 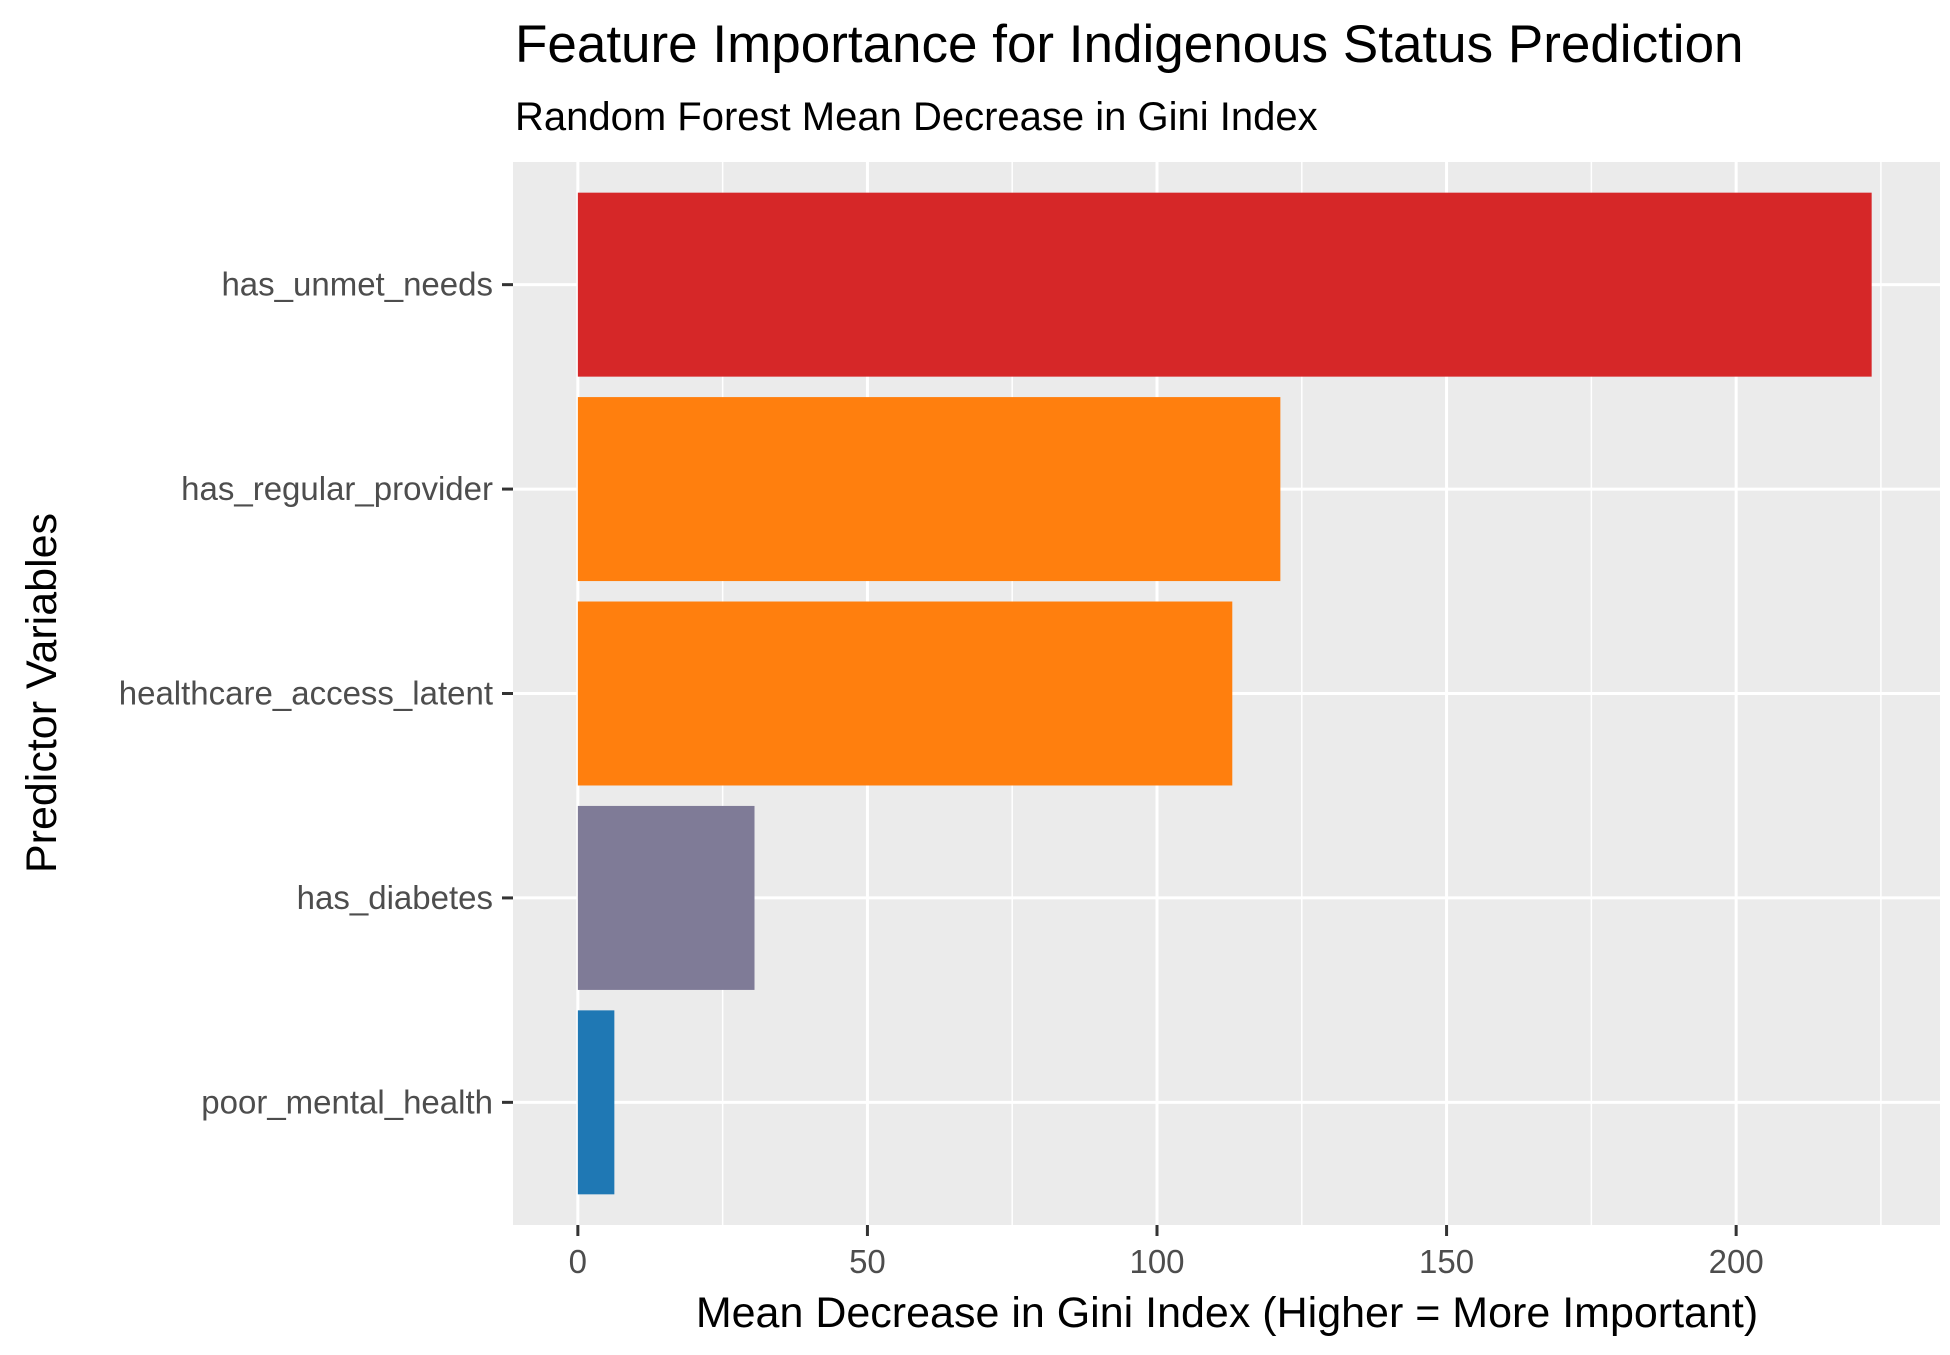 I want to click on x-tick-label: 100, so click(x=1156, y=1261).